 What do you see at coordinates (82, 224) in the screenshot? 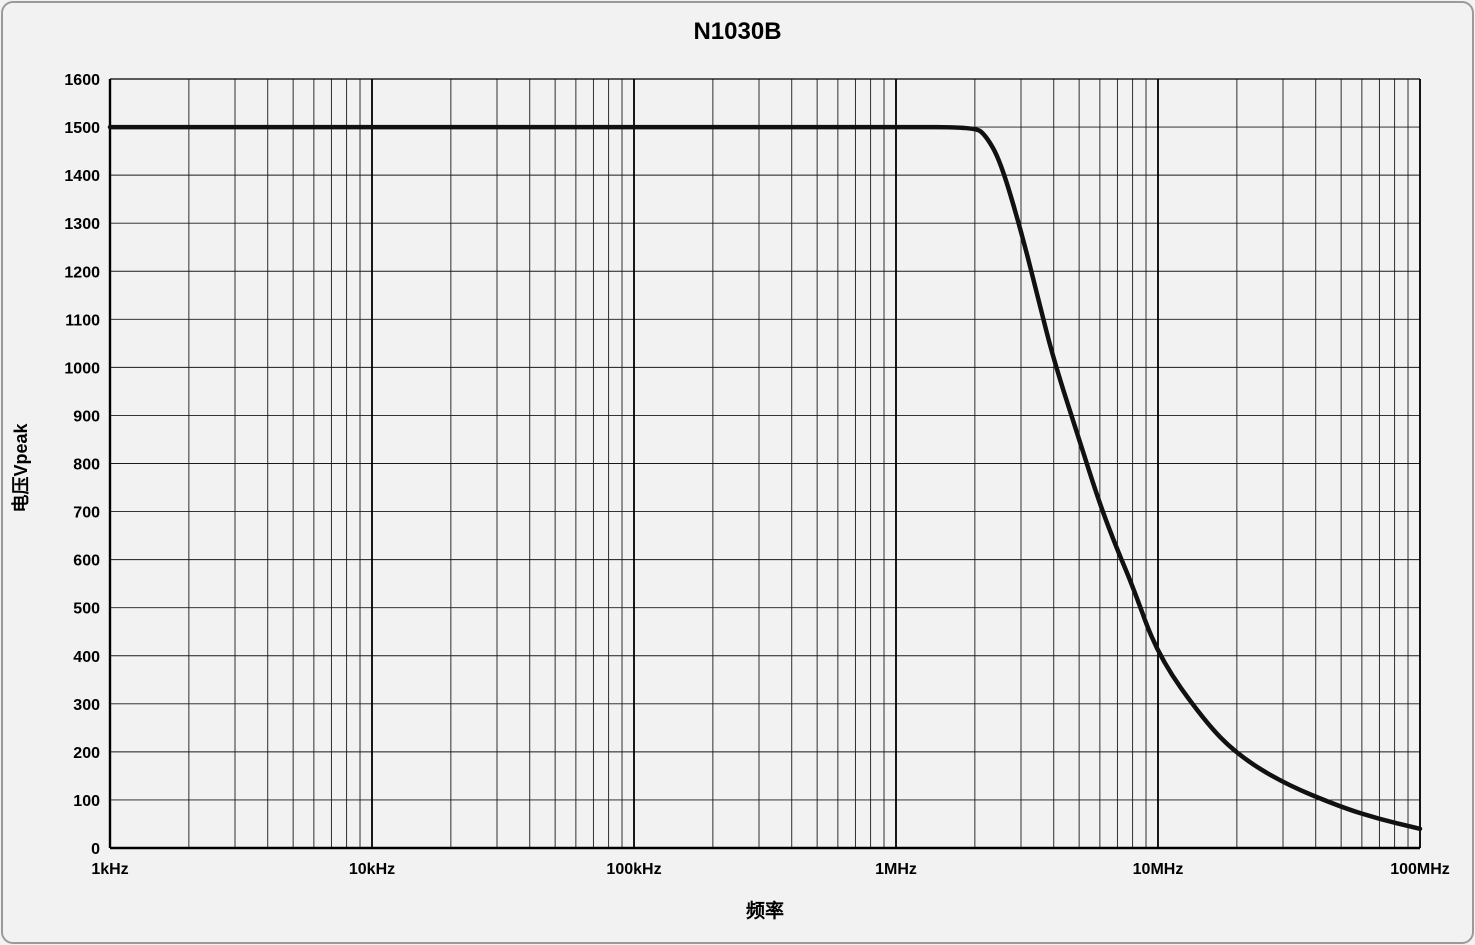
I see `y-tick-label: 1300` at bounding box center [82, 224].